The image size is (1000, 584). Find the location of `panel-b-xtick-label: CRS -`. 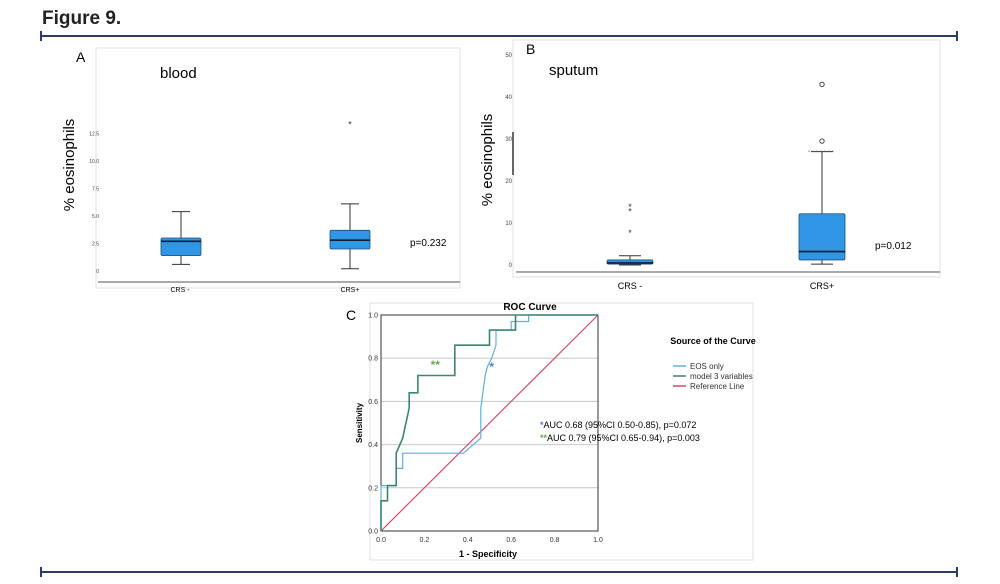

panel-b-xtick-label: CRS - is located at coordinates (630, 286).